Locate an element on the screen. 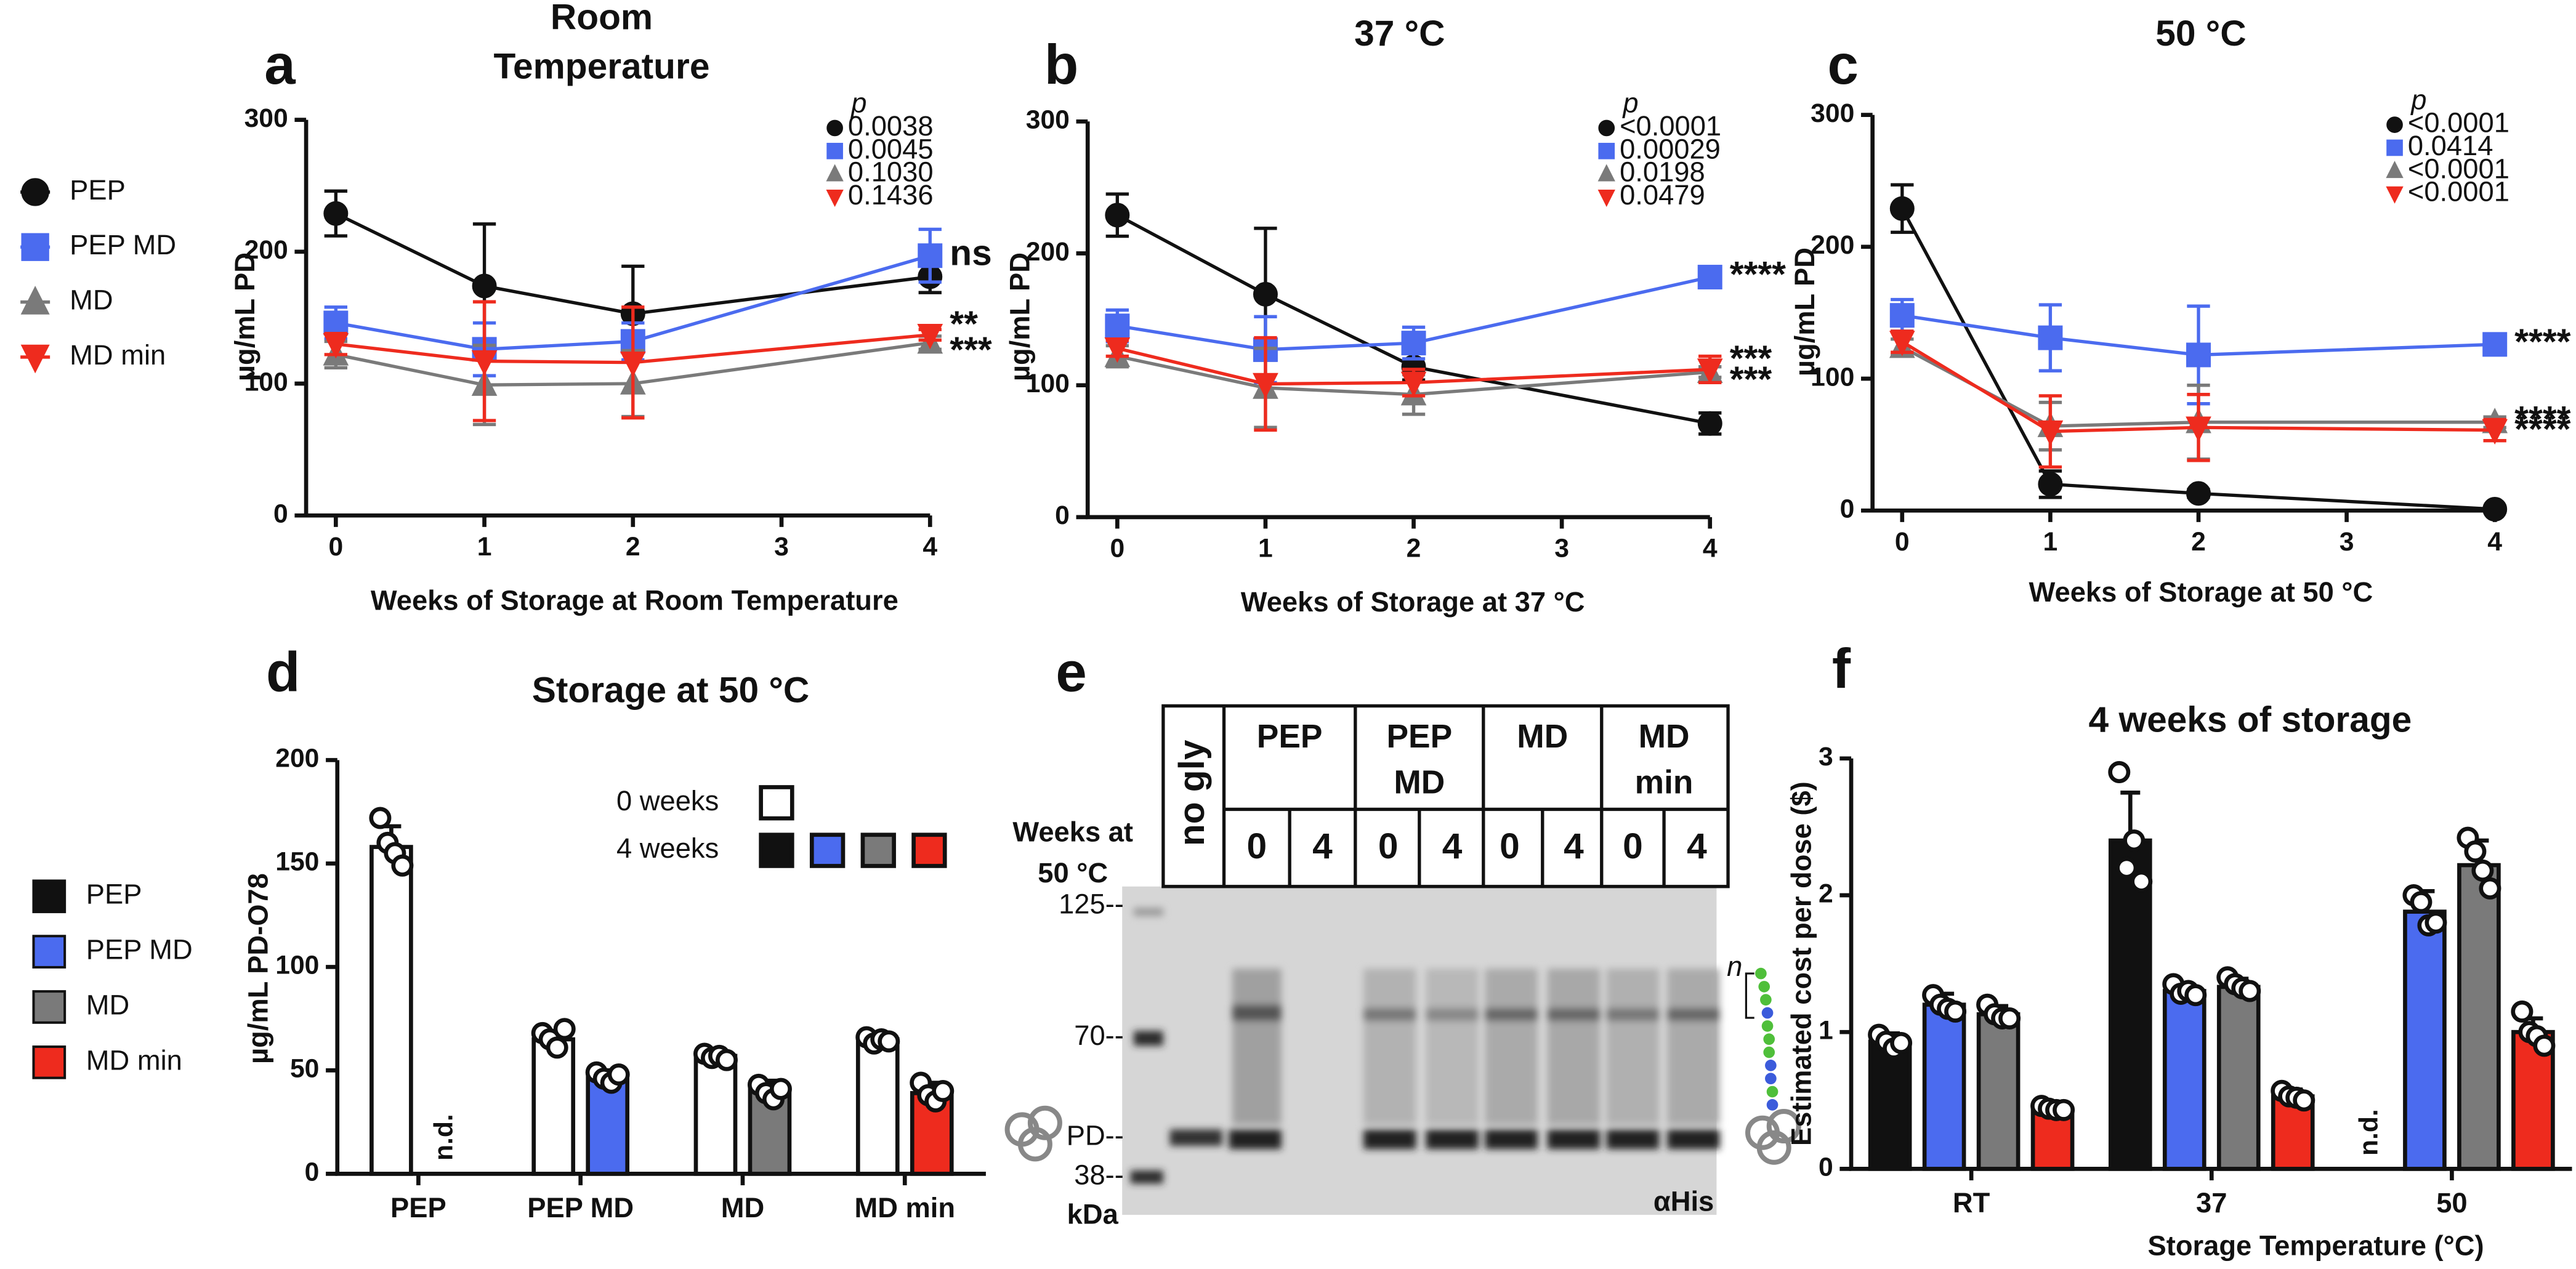 The image size is (2576, 1269). panel-letter: d is located at coordinates (283, 672).